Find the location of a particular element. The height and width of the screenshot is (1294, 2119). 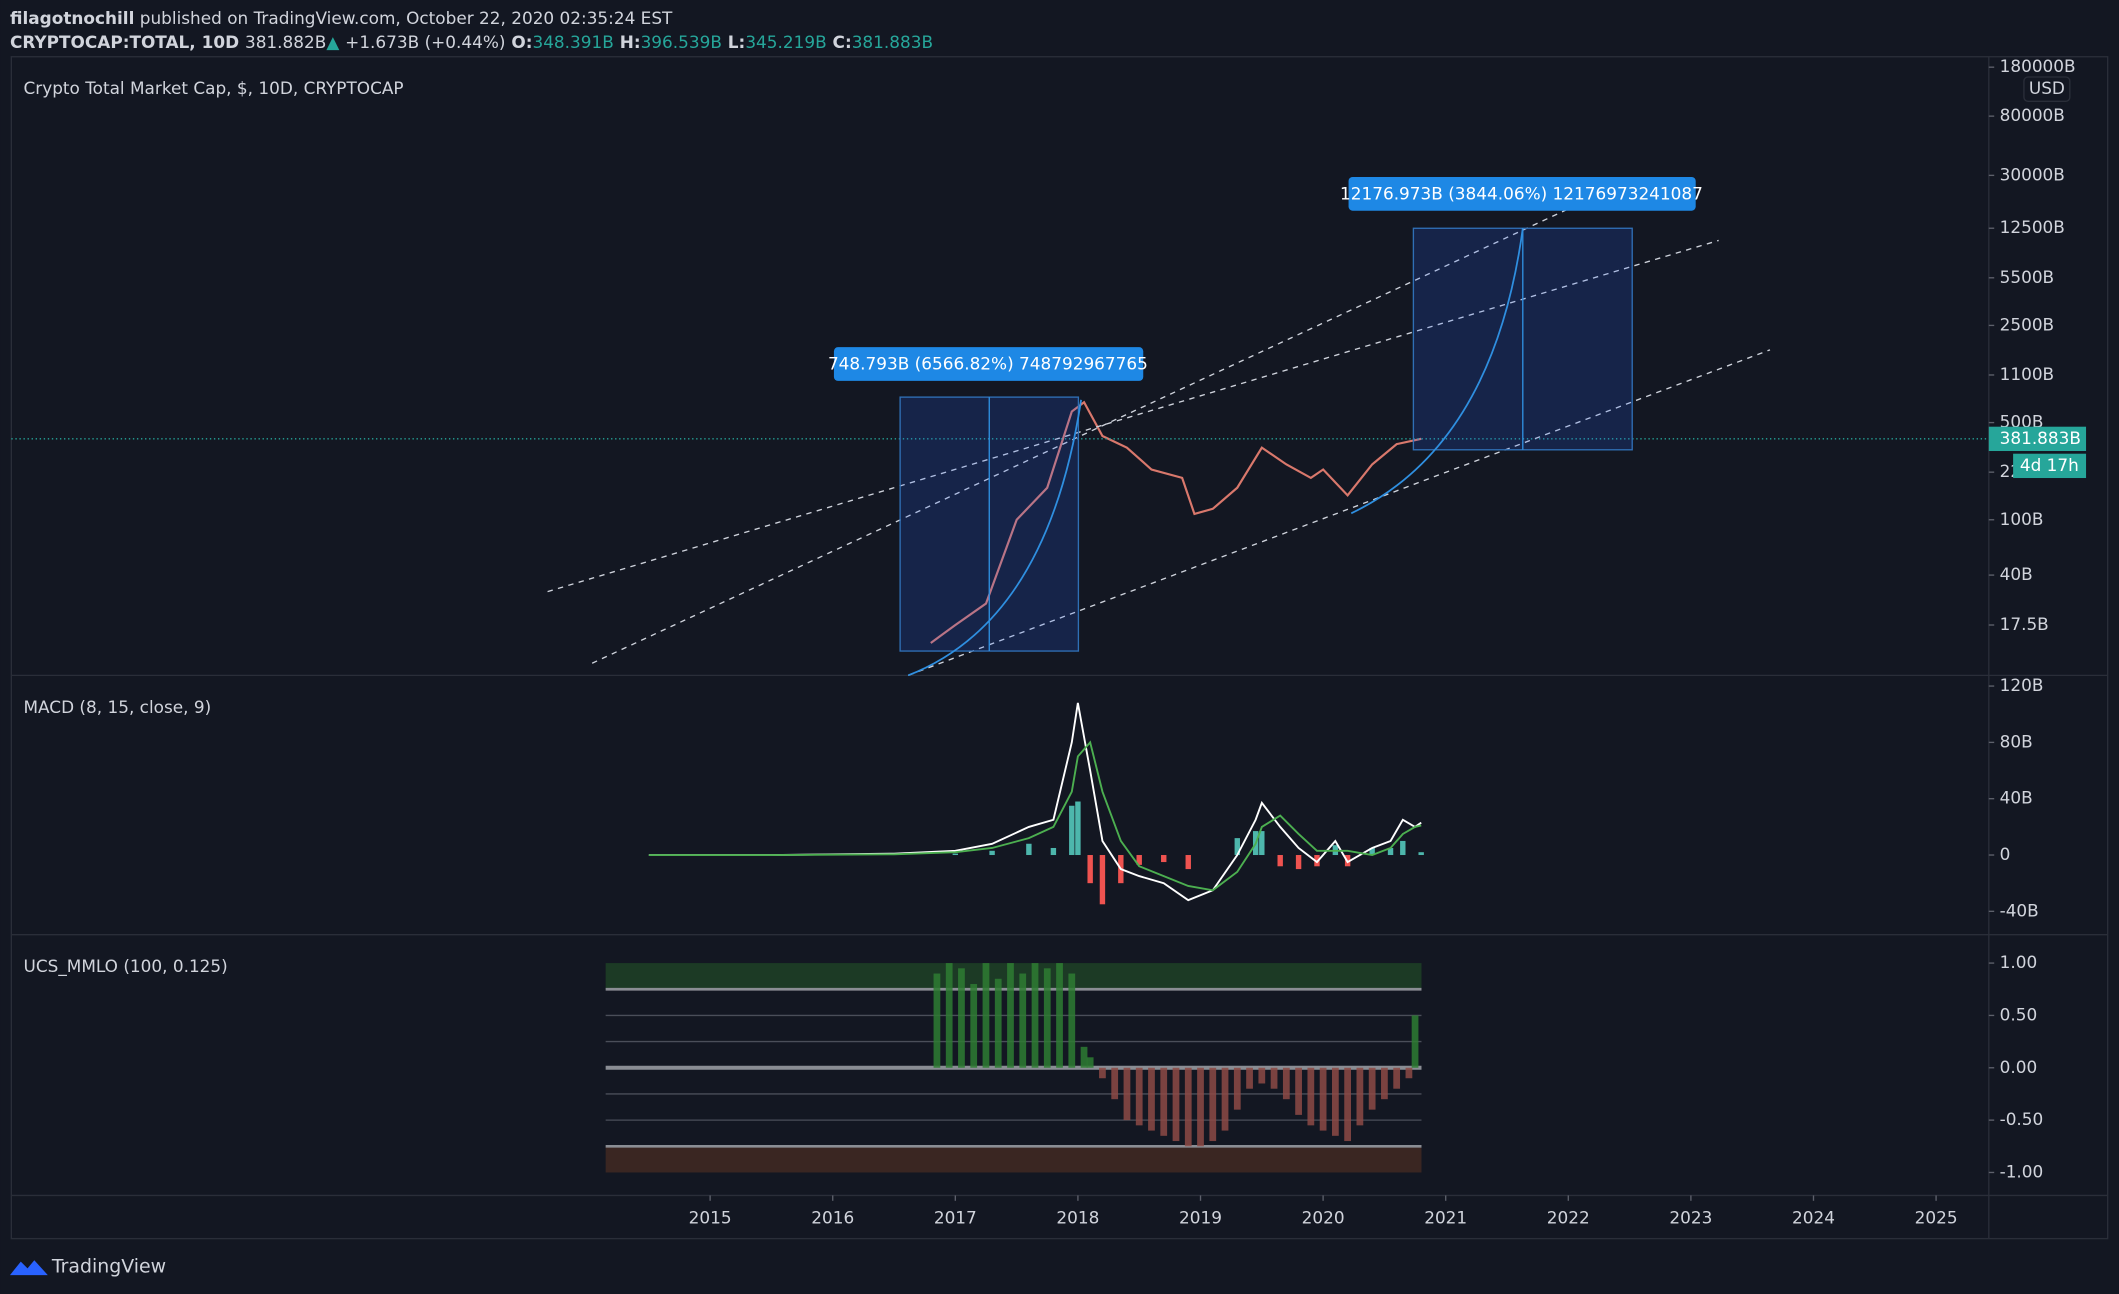

channel-line is located at coordinates (1339, 512).